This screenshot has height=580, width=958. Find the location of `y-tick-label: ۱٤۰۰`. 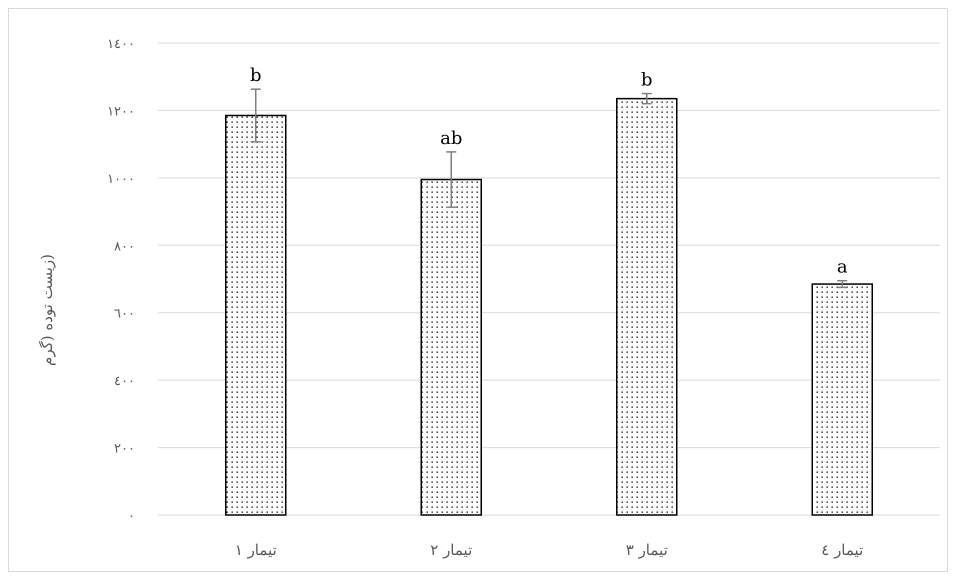

y-tick-label: ۱٤۰۰ is located at coordinates (121, 44).